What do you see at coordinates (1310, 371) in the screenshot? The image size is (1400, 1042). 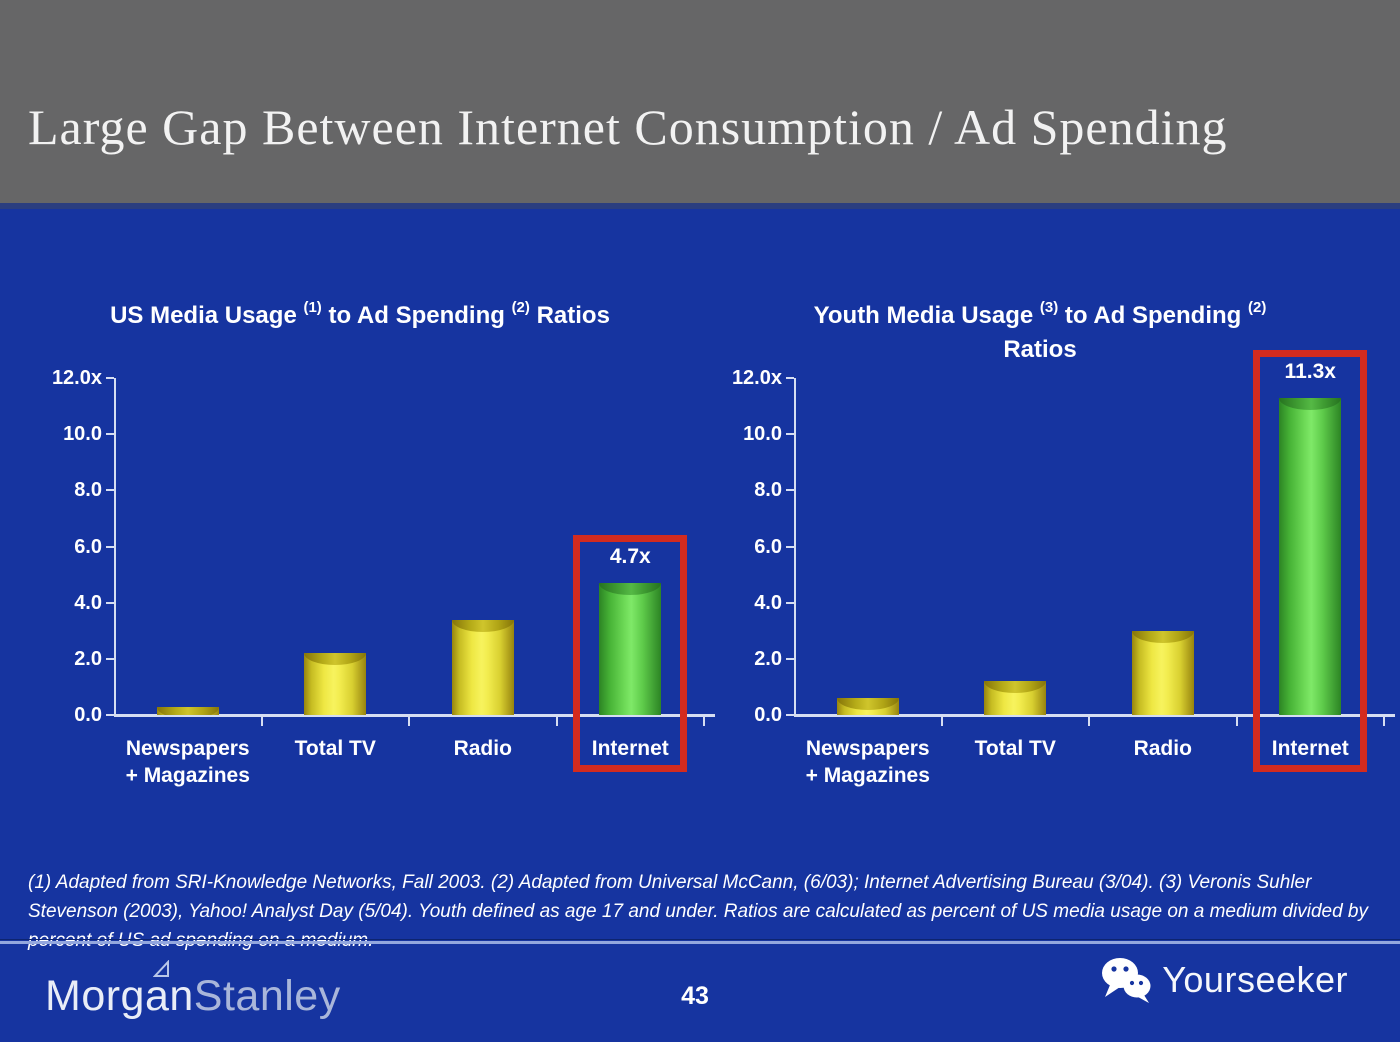 I see `highlight-value-label: 11.3x` at bounding box center [1310, 371].